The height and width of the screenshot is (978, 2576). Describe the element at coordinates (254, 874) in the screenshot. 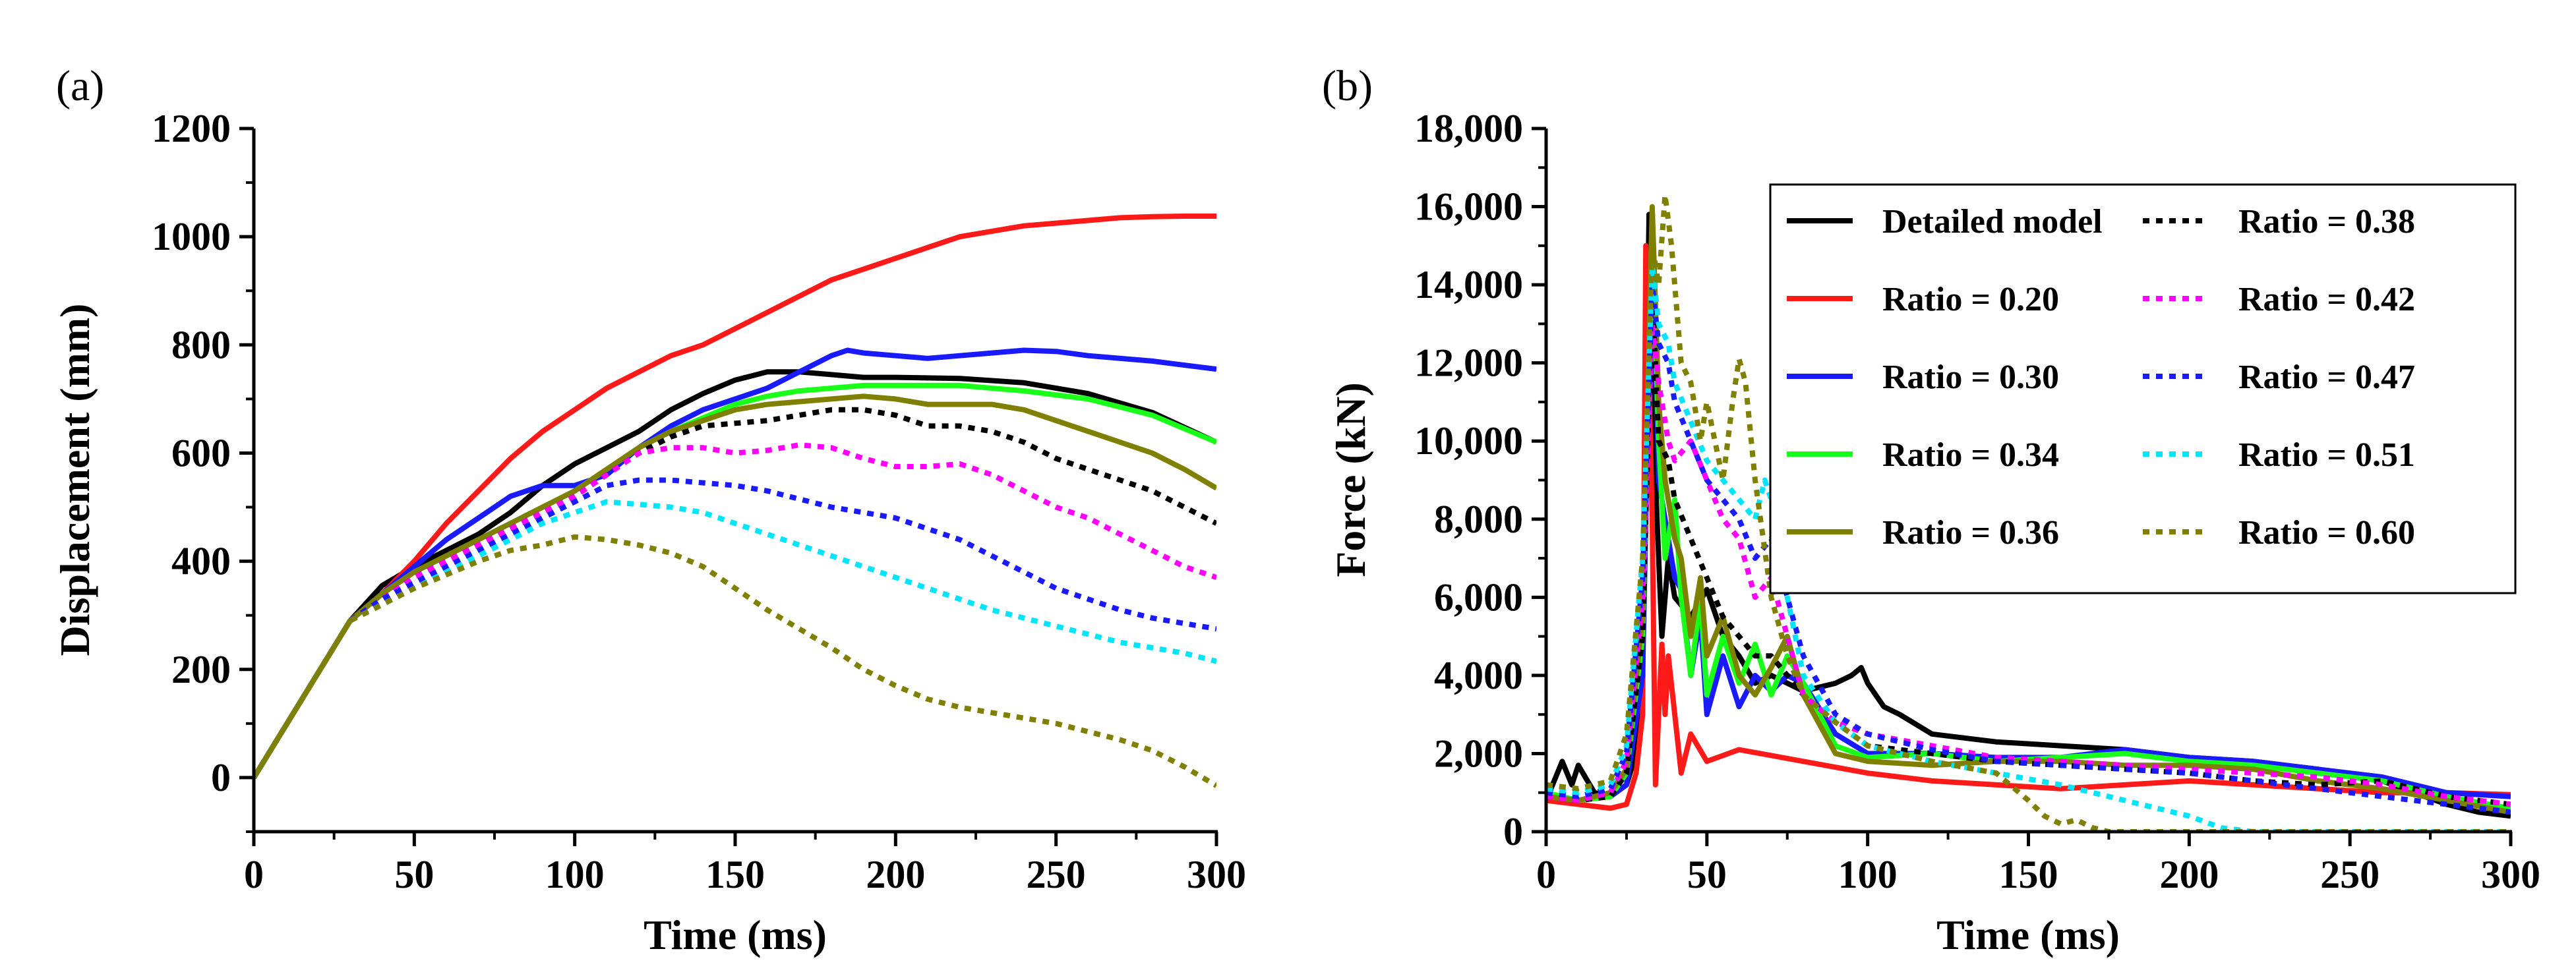

I see `x-tick-label-a: 0` at that location.